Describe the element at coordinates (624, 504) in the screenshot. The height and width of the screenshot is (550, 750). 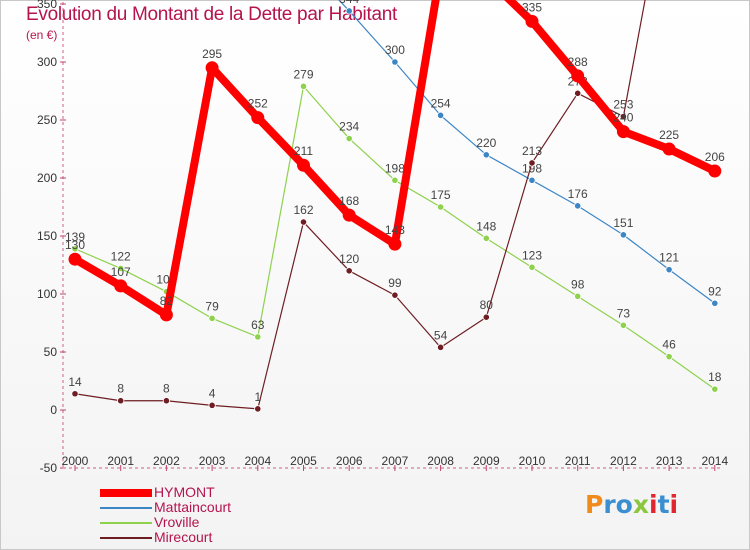
I see `logo-letter: o` at that location.